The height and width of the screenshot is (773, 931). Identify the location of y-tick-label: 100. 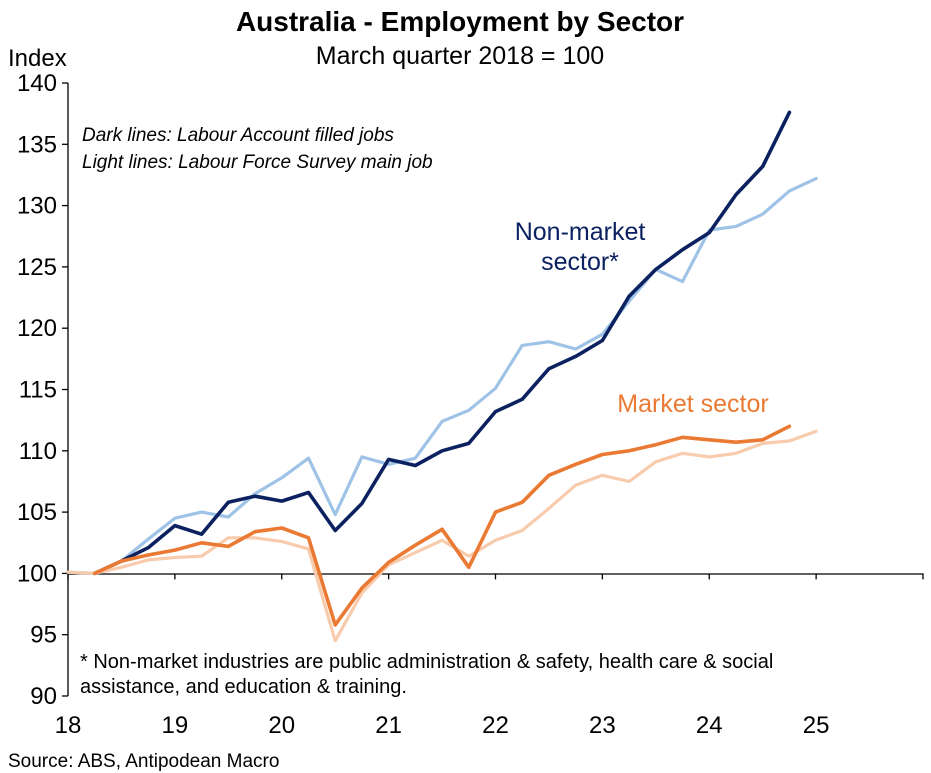
(37, 573).